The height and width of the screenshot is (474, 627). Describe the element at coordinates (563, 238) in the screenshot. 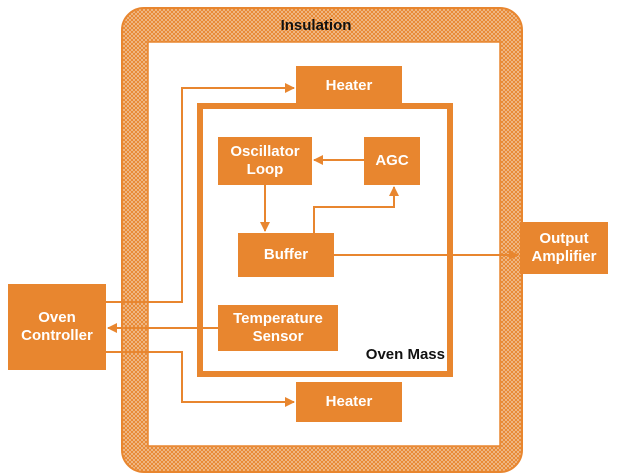

I see `node-label: Output` at that location.